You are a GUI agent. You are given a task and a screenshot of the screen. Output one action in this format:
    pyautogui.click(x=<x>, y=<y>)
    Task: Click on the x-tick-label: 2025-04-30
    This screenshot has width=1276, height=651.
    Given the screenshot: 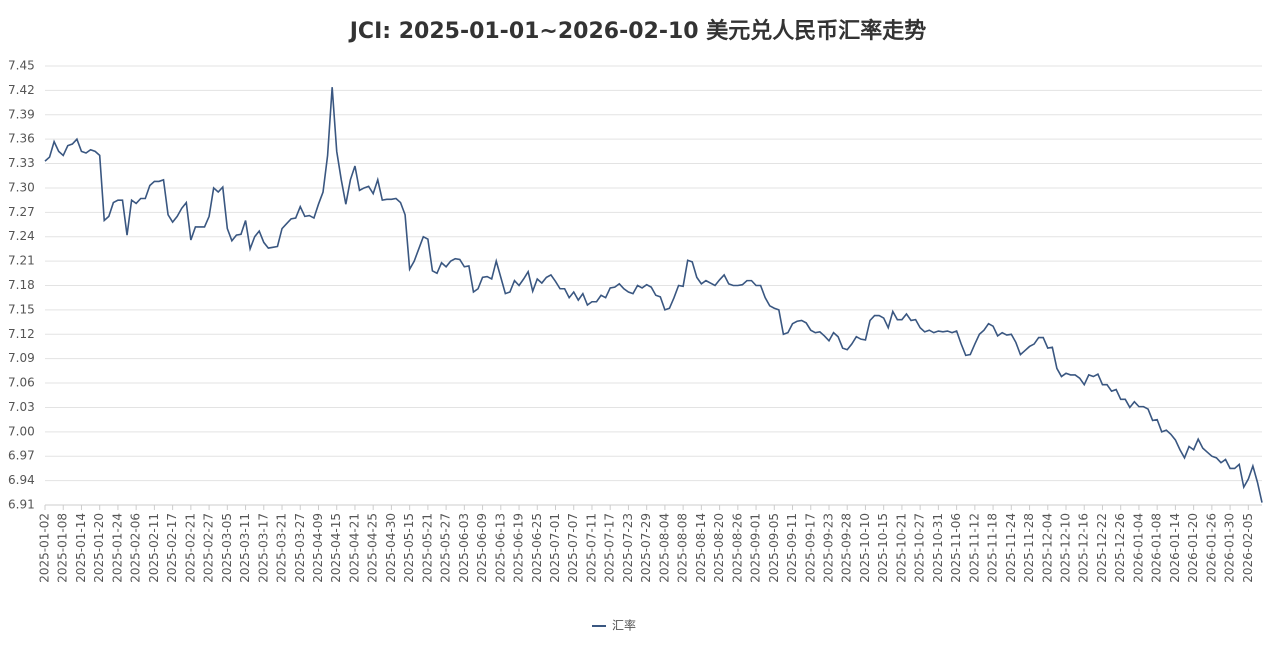 What is the action you would take?
    pyautogui.click(x=391, y=548)
    